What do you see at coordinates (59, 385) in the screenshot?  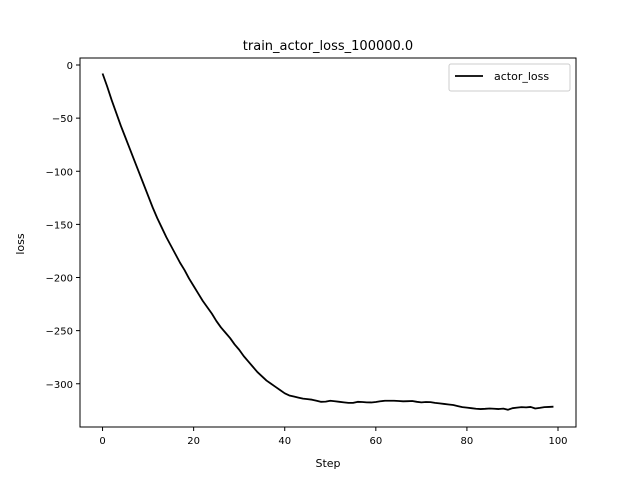 I see `y-tick-label: −300` at bounding box center [59, 385].